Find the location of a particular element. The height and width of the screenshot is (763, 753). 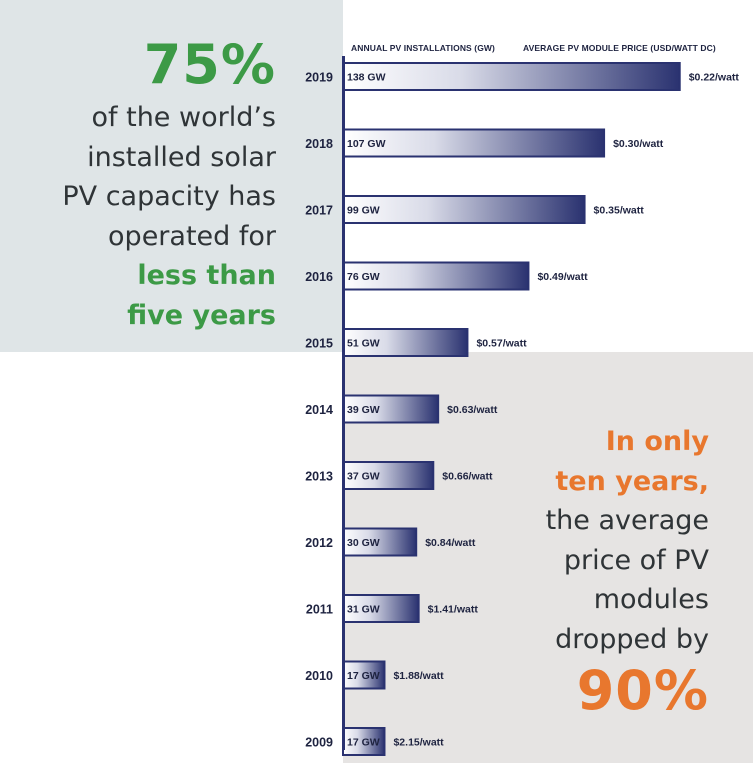

left-percentage: 75% is located at coordinates (209, 64).